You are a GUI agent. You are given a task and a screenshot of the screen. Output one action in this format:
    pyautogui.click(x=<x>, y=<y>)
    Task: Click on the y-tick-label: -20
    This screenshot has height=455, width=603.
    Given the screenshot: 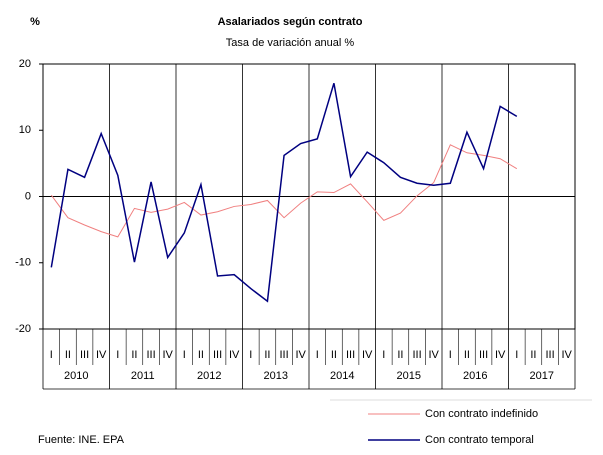 What is the action you would take?
    pyautogui.click(x=23, y=329)
    